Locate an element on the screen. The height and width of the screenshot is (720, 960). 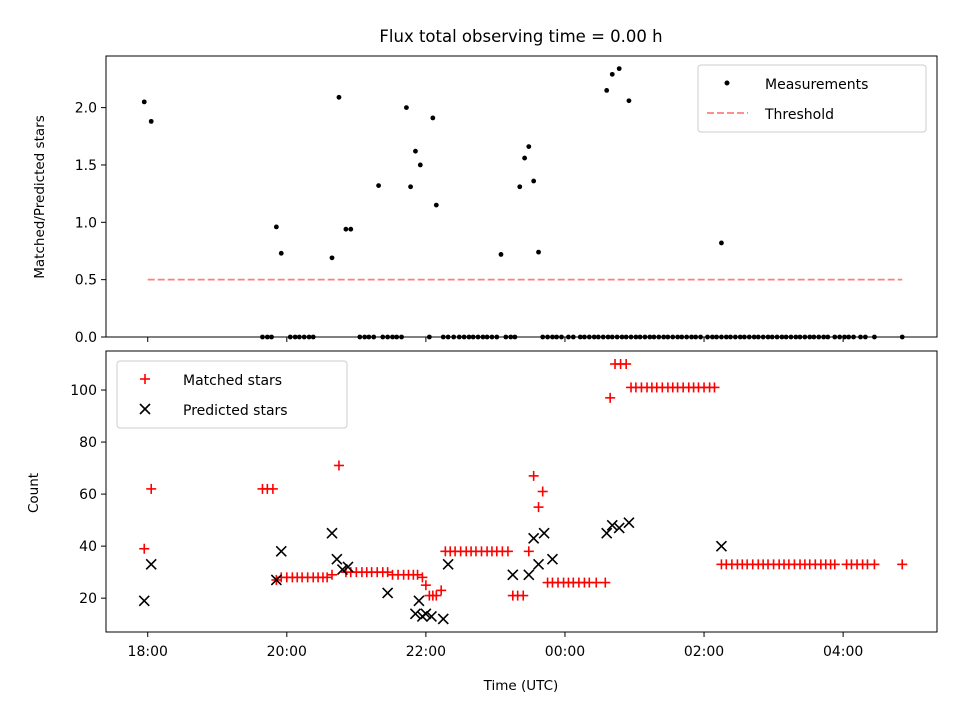
count-y-axis-label: Count is located at coordinates (34, 493).